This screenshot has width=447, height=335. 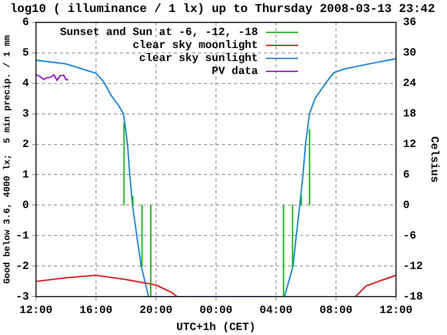 I want to click on y2-tick-label: 36, so click(x=409, y=23).